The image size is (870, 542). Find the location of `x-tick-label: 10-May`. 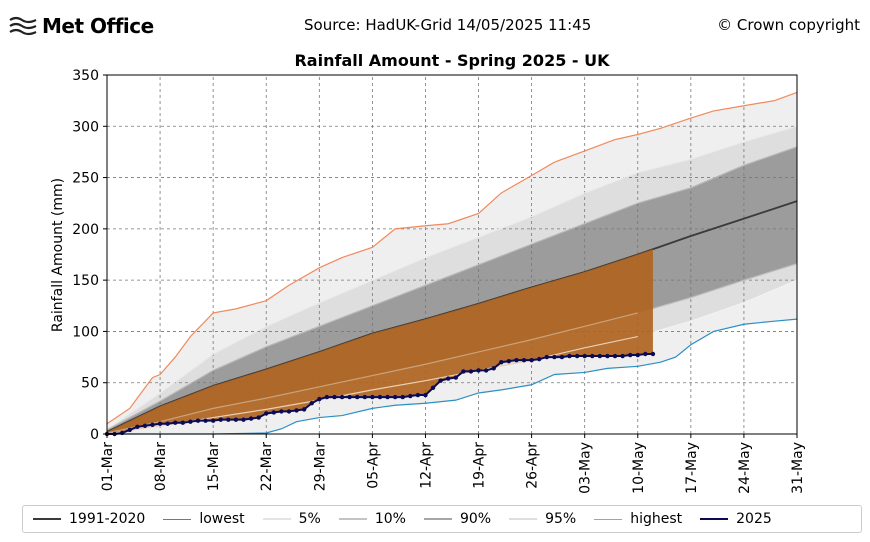

x-tick-label: 10-May is located at coordinates (639, 468).